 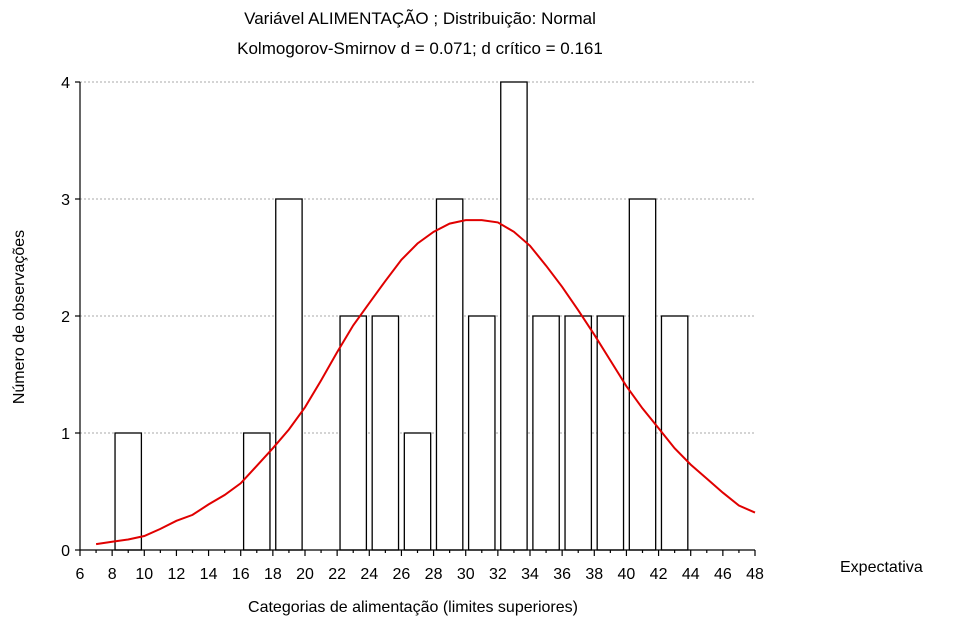 I want to click on x-tick-label: 40, so click(x=627, y=574).